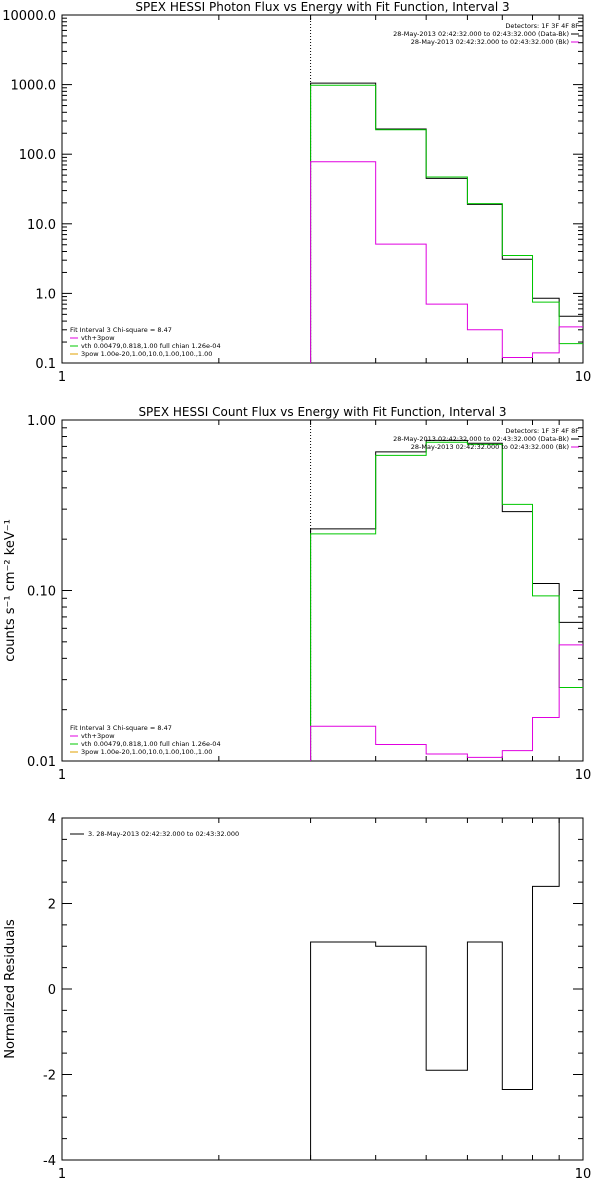 The height and width of the screenshot is (1200, 600). I want to click on y-tick-label: 1.00, so click(41, 421).